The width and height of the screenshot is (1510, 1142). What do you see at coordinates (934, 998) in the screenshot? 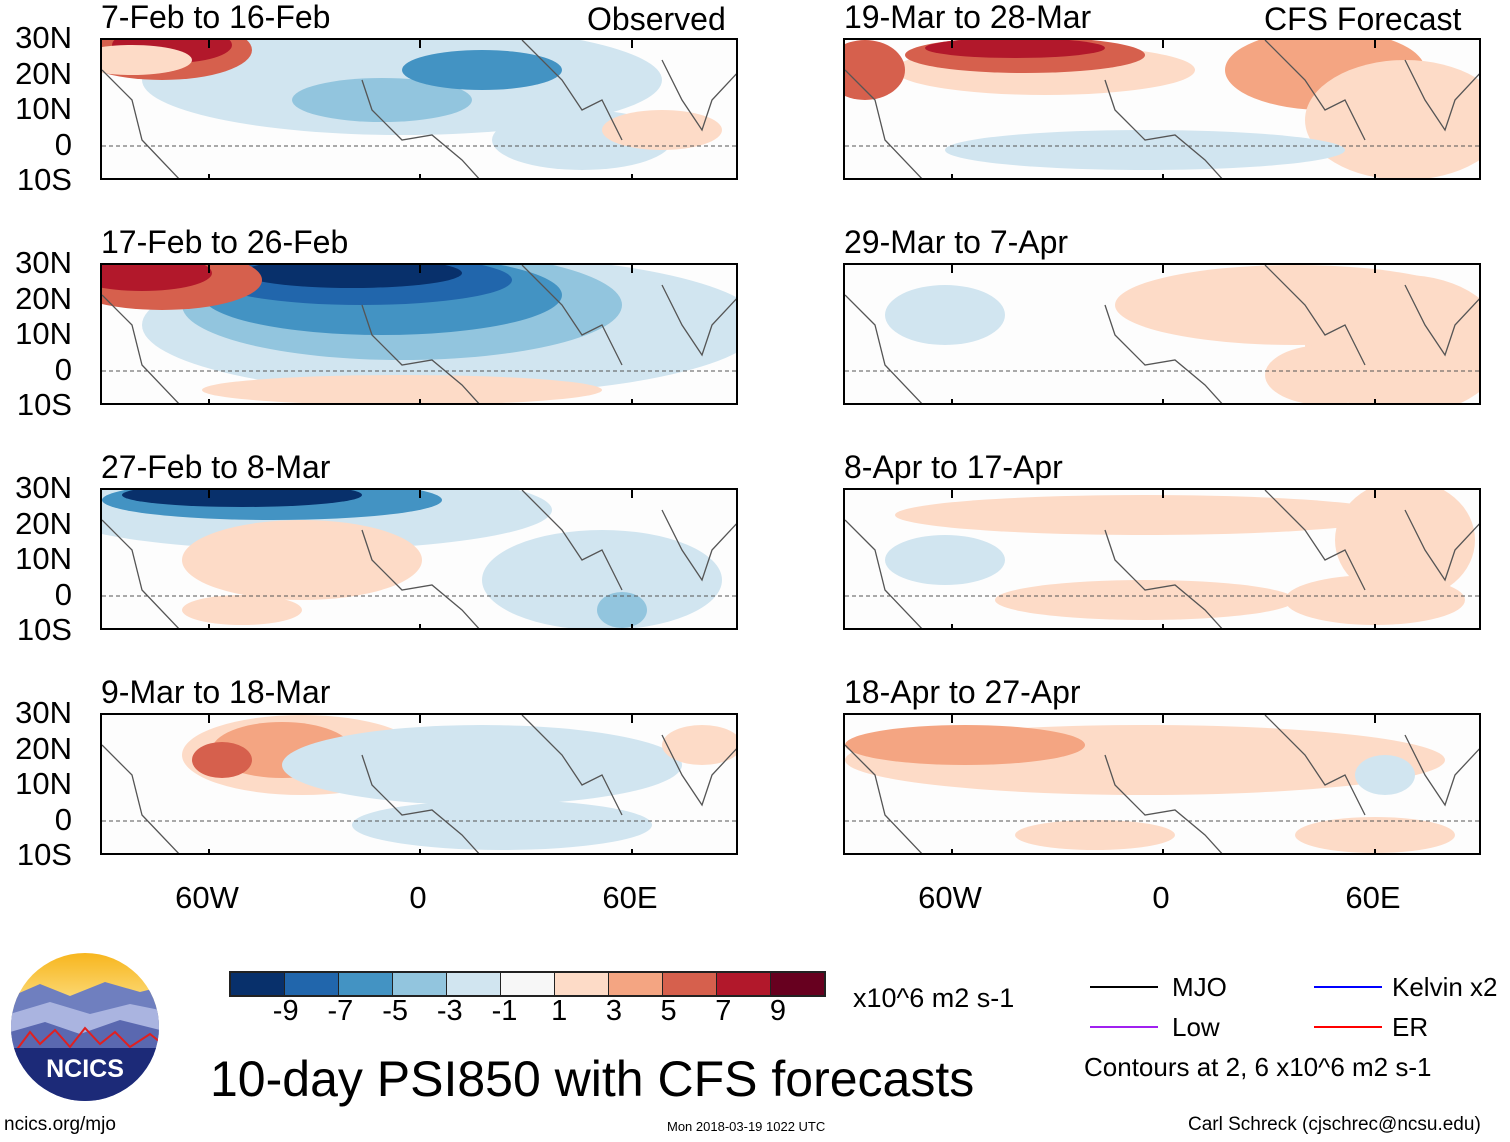
I see `colorbar-units: x10^6 m2 s-1` at bounding box center [934, 998].